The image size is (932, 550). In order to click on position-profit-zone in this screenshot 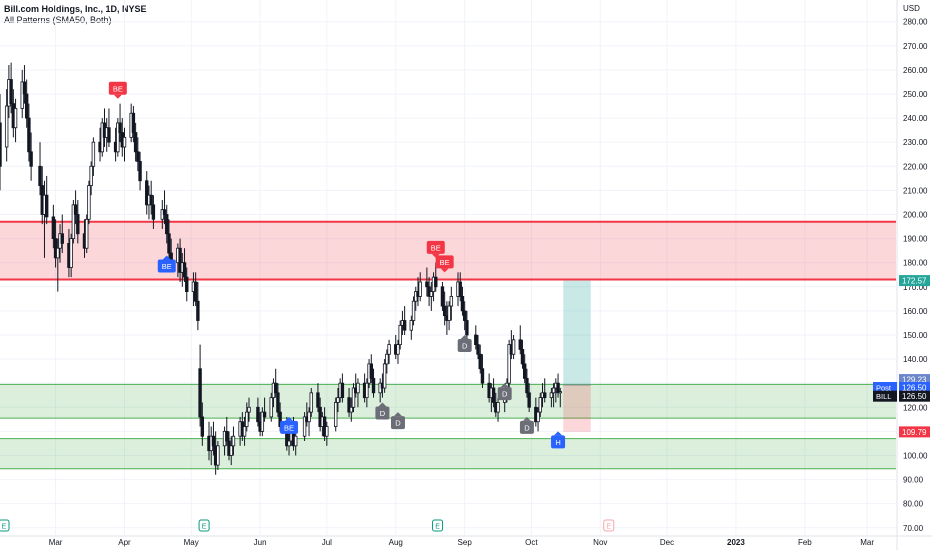, I will do `click(577, 333)`.